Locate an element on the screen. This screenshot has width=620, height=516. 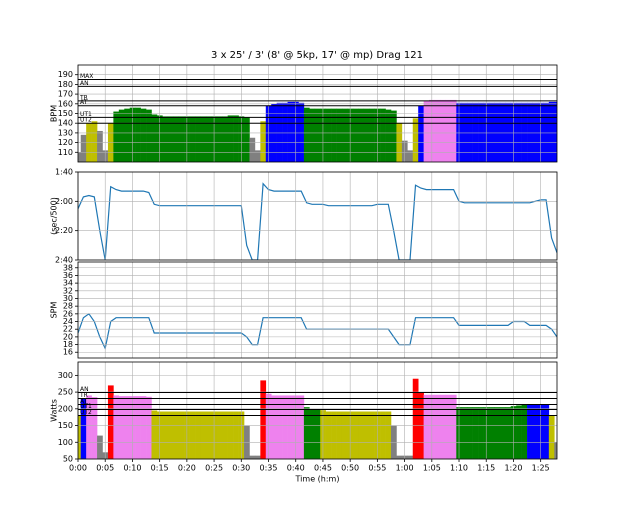
y-tick-label: 2:40 is located at coordinates (64, 260).